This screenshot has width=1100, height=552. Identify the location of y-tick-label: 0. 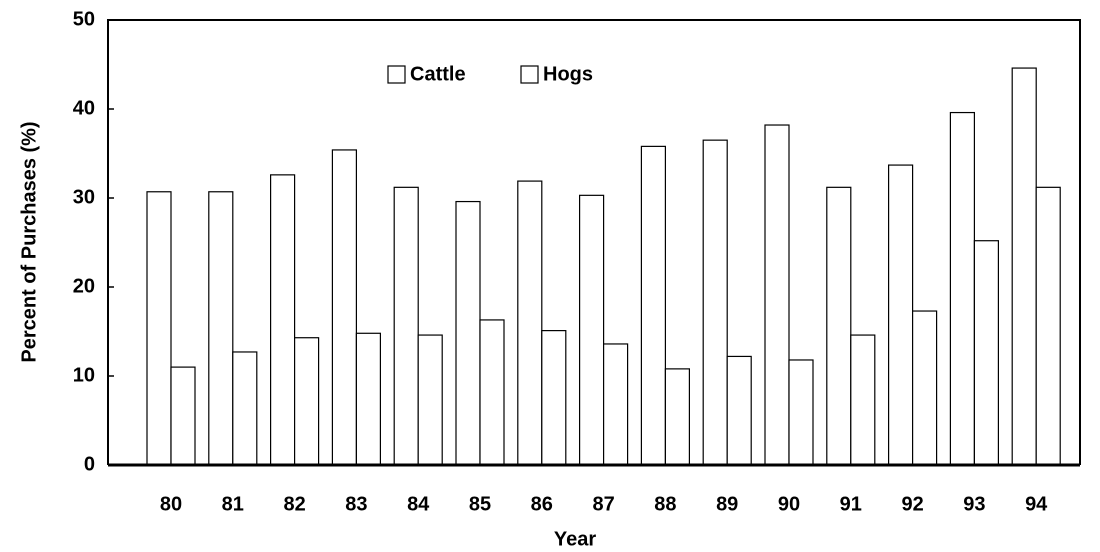
(89, 464).